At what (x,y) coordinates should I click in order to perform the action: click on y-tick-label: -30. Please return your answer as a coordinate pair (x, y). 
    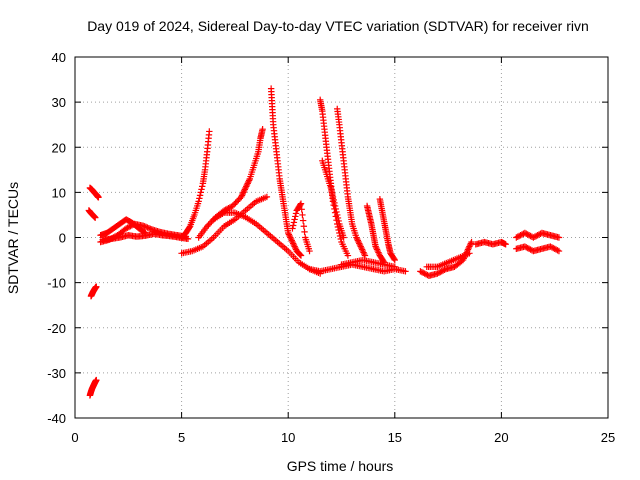
    Looking at the image, I should click on (56, 373).